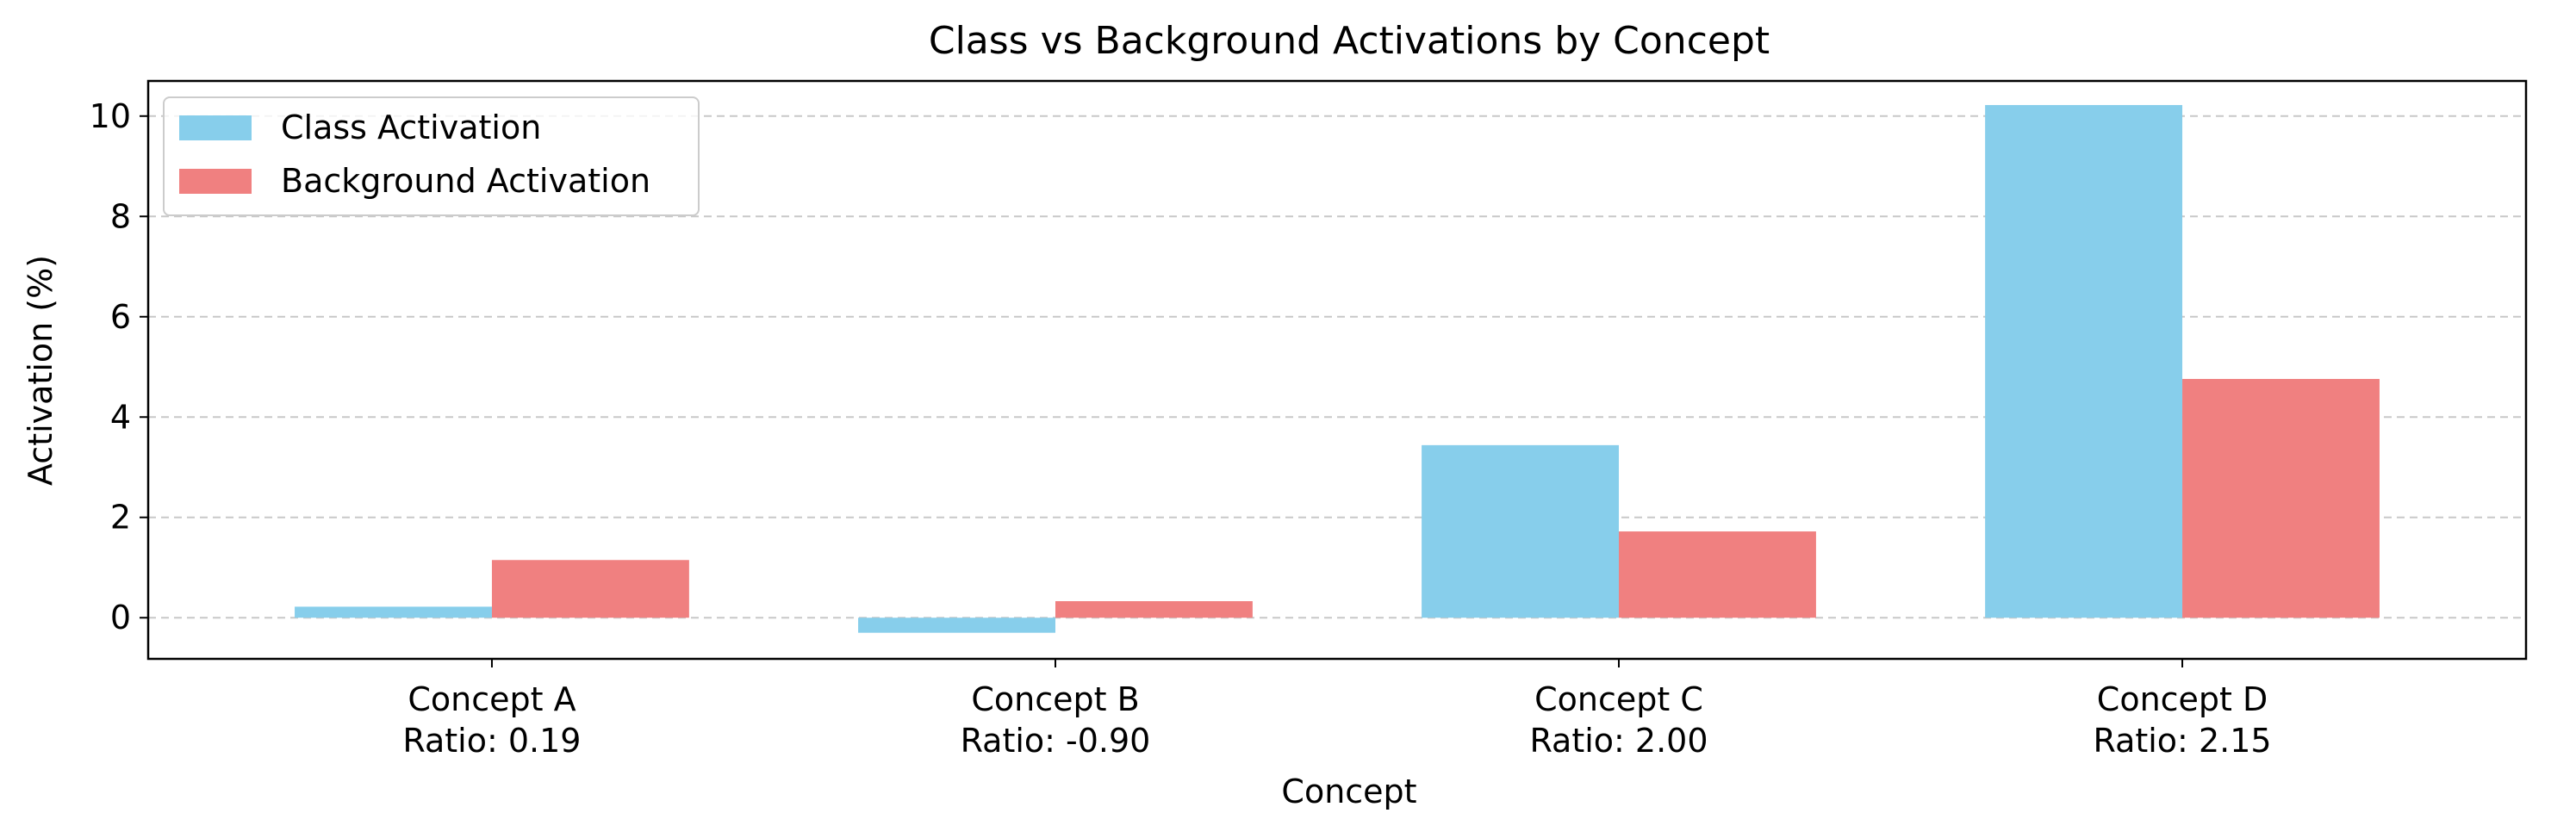  I want to click on y-tick-label-8: 8, so click(121, 216).